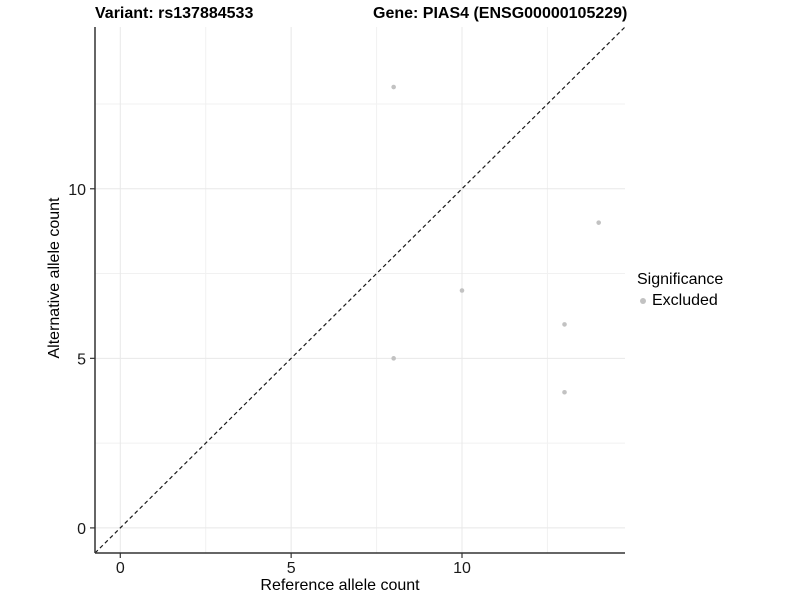  Describe the element at coordinates (81, 529) in the screenshot. I see `y-tick-label: 0` at that location.